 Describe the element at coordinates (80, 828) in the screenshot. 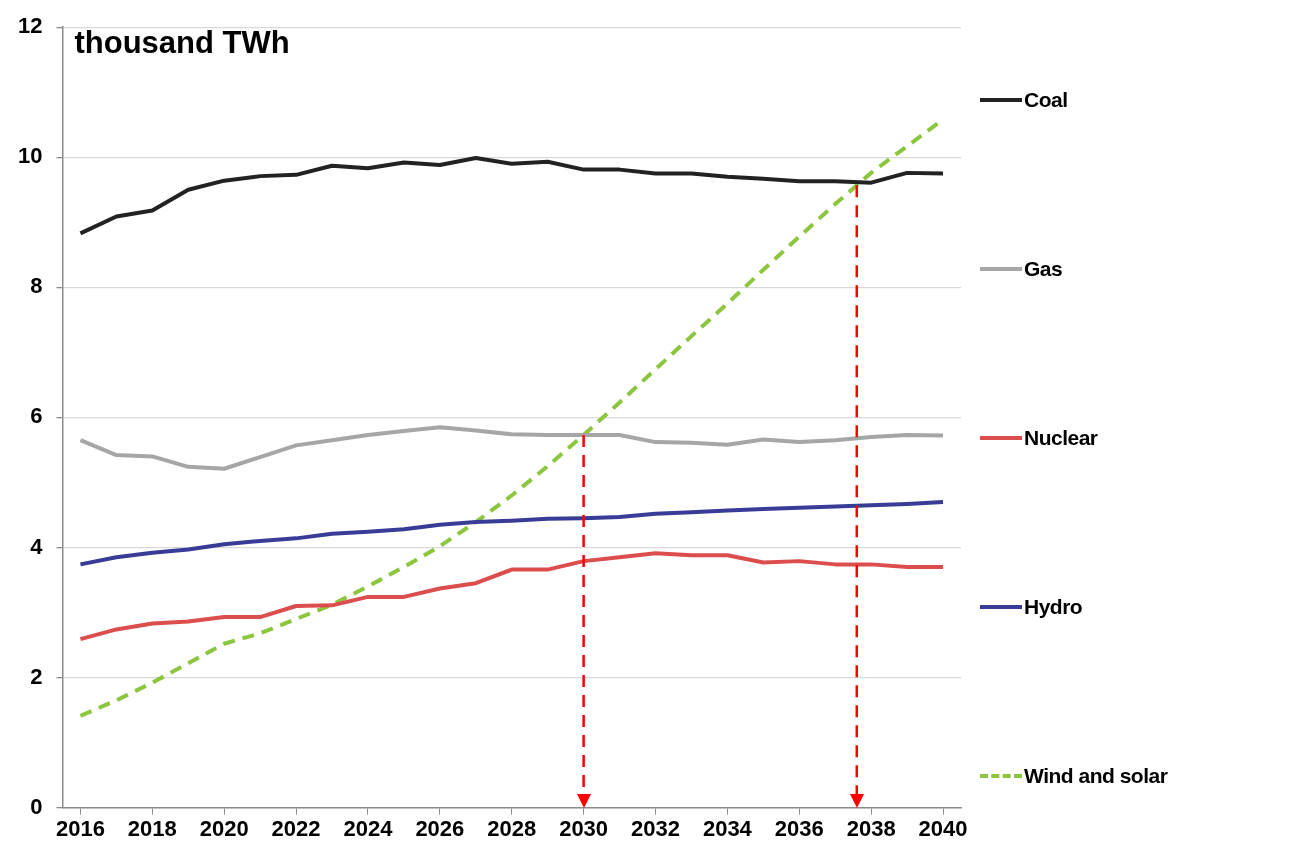

I see `x-tick-label: 2016` at that location.